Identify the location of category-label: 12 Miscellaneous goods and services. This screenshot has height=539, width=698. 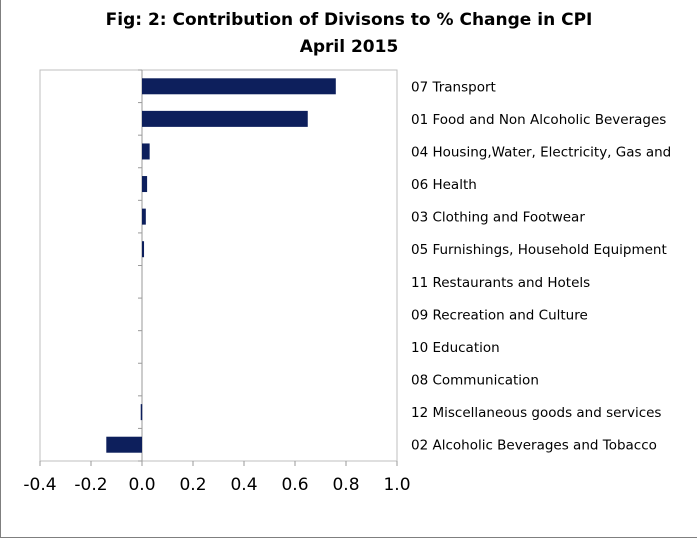
(536, 413).